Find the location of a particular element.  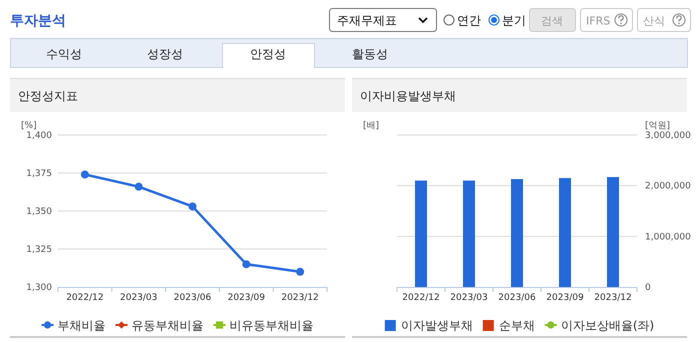

legend-label: 이자보상배율(좌) is located at coordinates (607, 325).